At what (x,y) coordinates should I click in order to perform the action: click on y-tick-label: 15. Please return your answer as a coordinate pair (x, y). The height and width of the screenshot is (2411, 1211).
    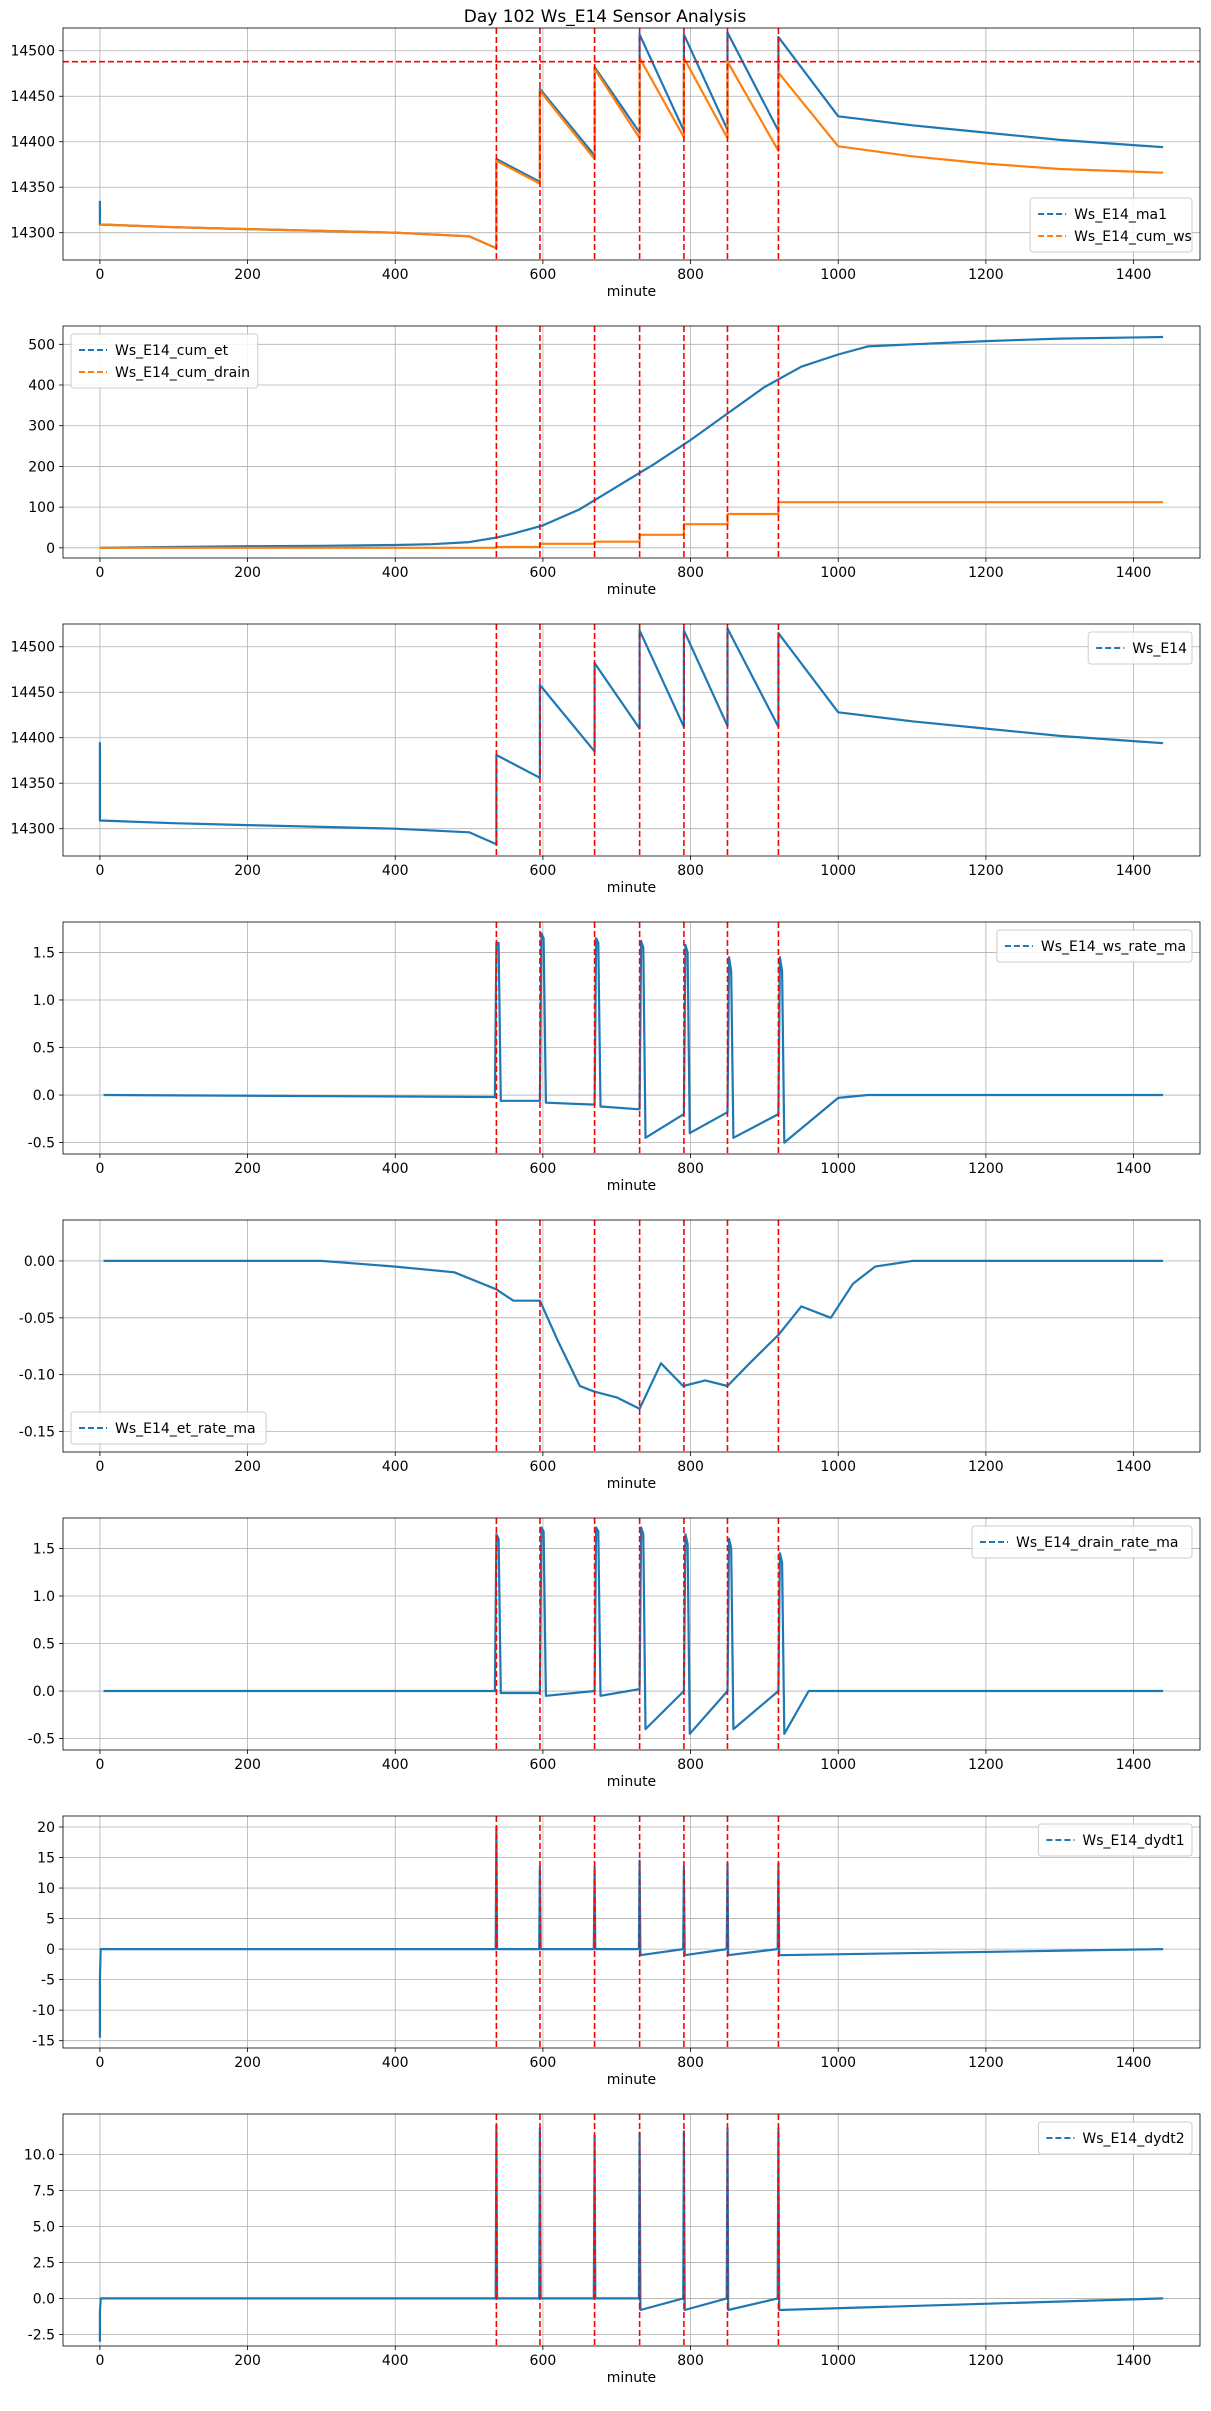
    Looking at the image, I should click on (46, 1859).